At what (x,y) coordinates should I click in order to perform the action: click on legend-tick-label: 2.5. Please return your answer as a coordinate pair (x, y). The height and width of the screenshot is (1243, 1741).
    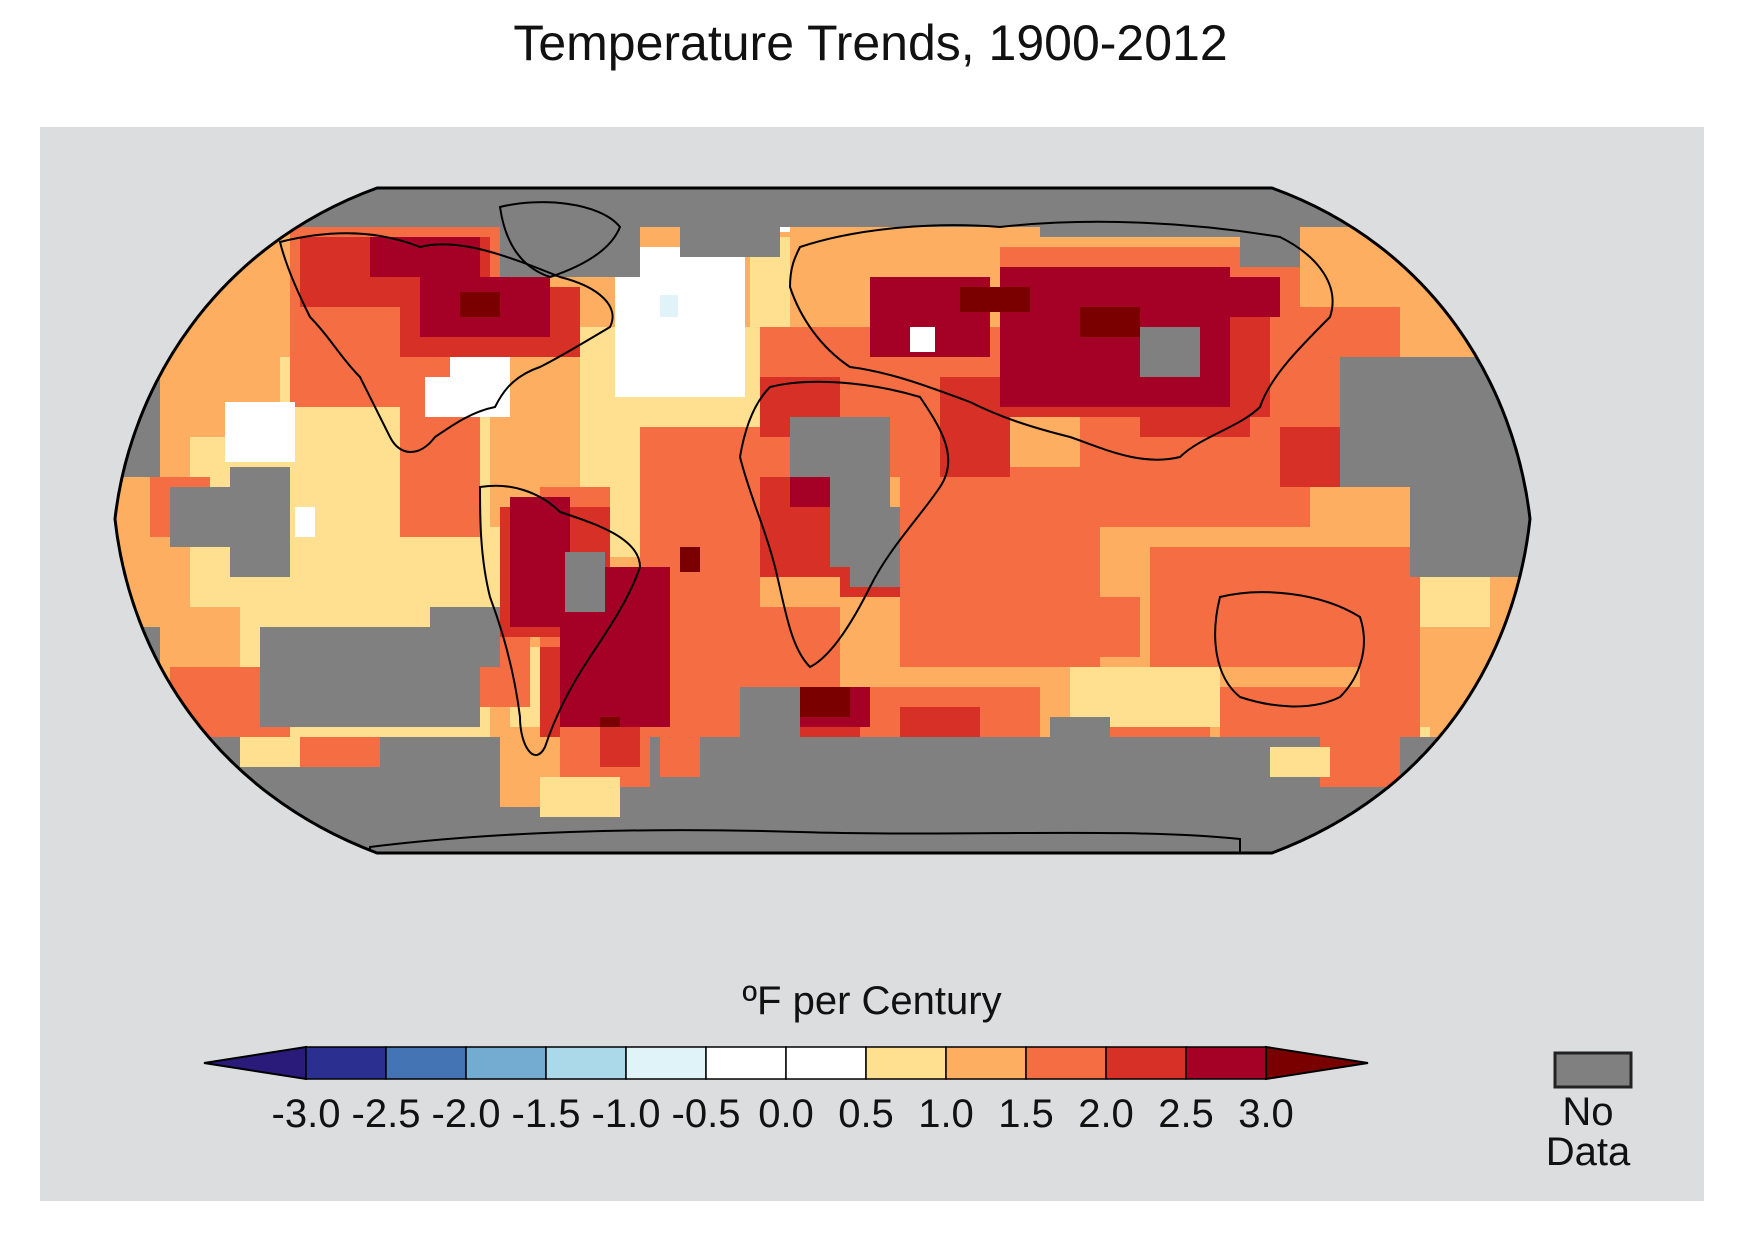
    Looking at the image, I should click on (1186, 1114).